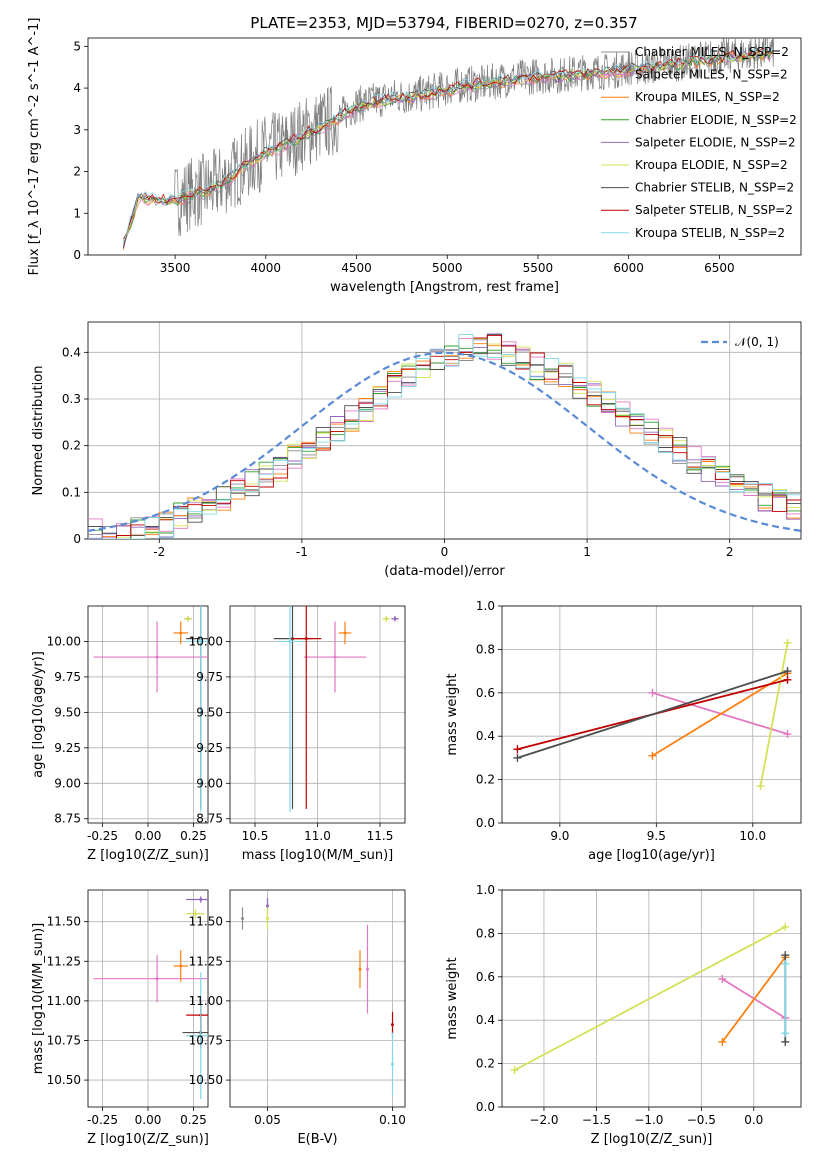  What do you see at coordinates (392, 1120) in the screenshot?
I see `x-tick-label: 0.10` at bounding box center [392, 1120].